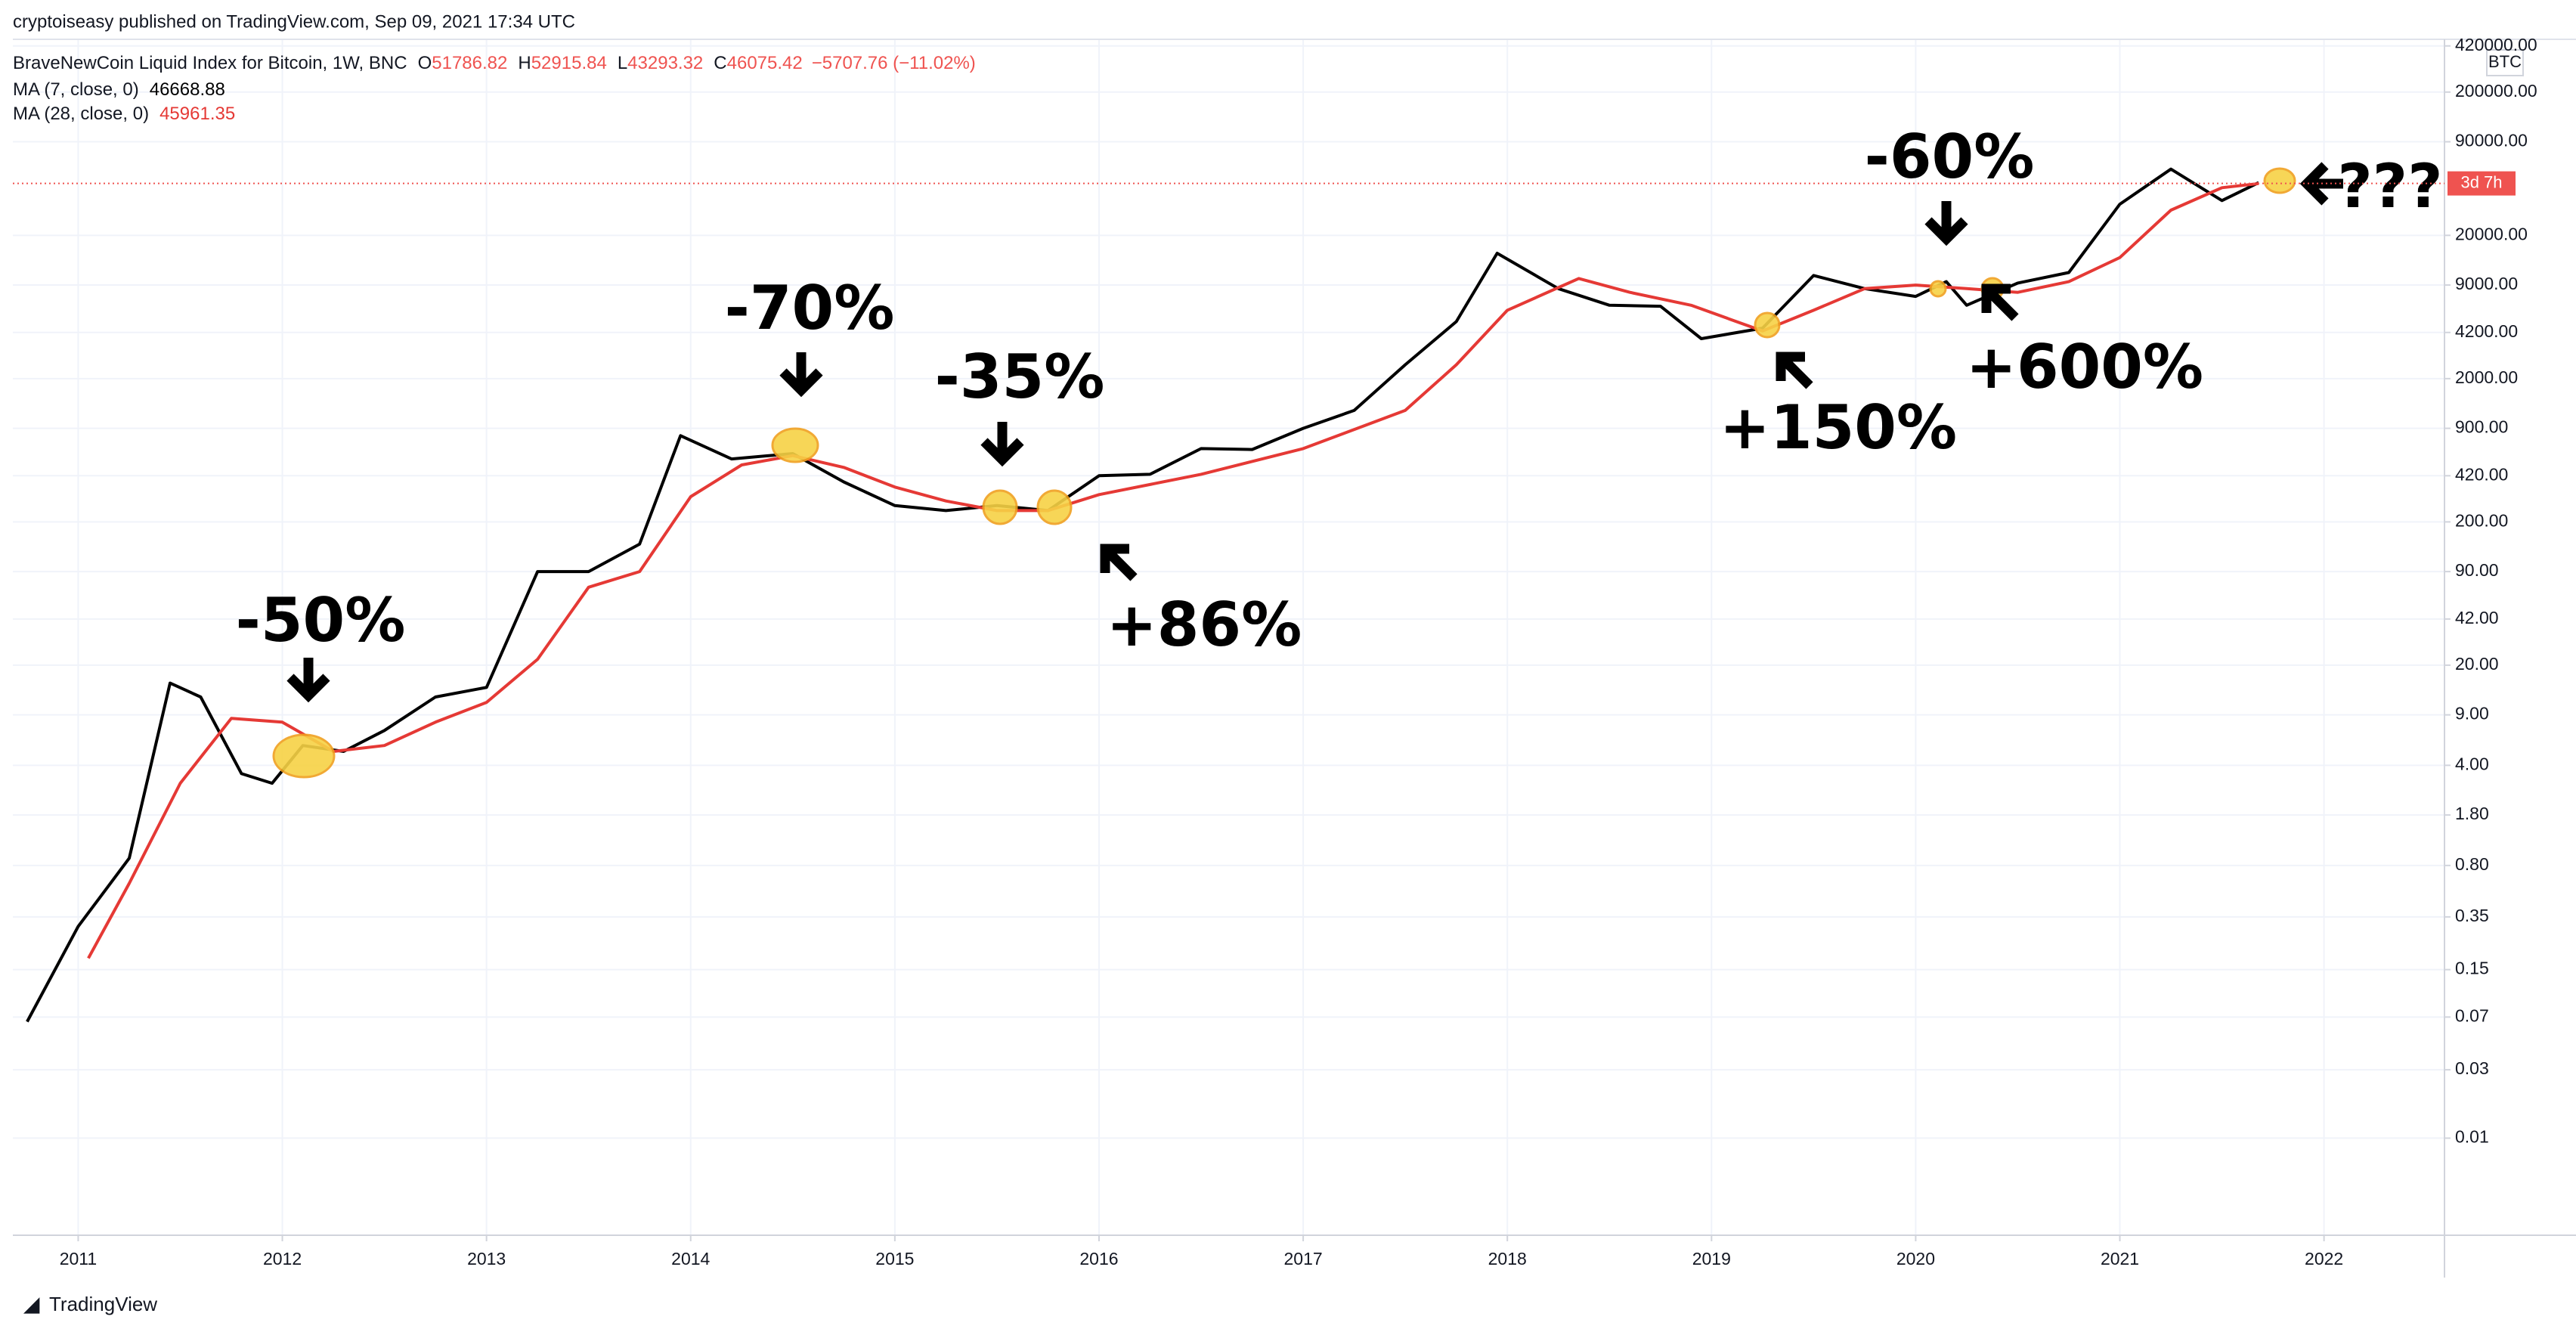 Image resolution: width=2576 pixels, height=1332 pixels. Describe the element at coordinates (2496, 44) in the screenshot. I see `y-tick-label: 420000.00` at that location.